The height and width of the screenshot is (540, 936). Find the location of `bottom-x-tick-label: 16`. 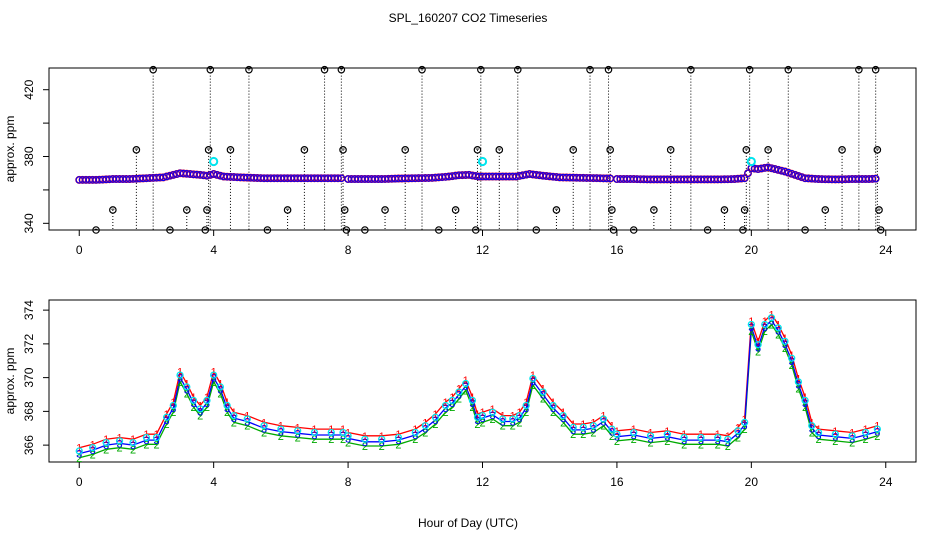

bottom-x-tick-label: 16 is located at coordinates (617, 482).